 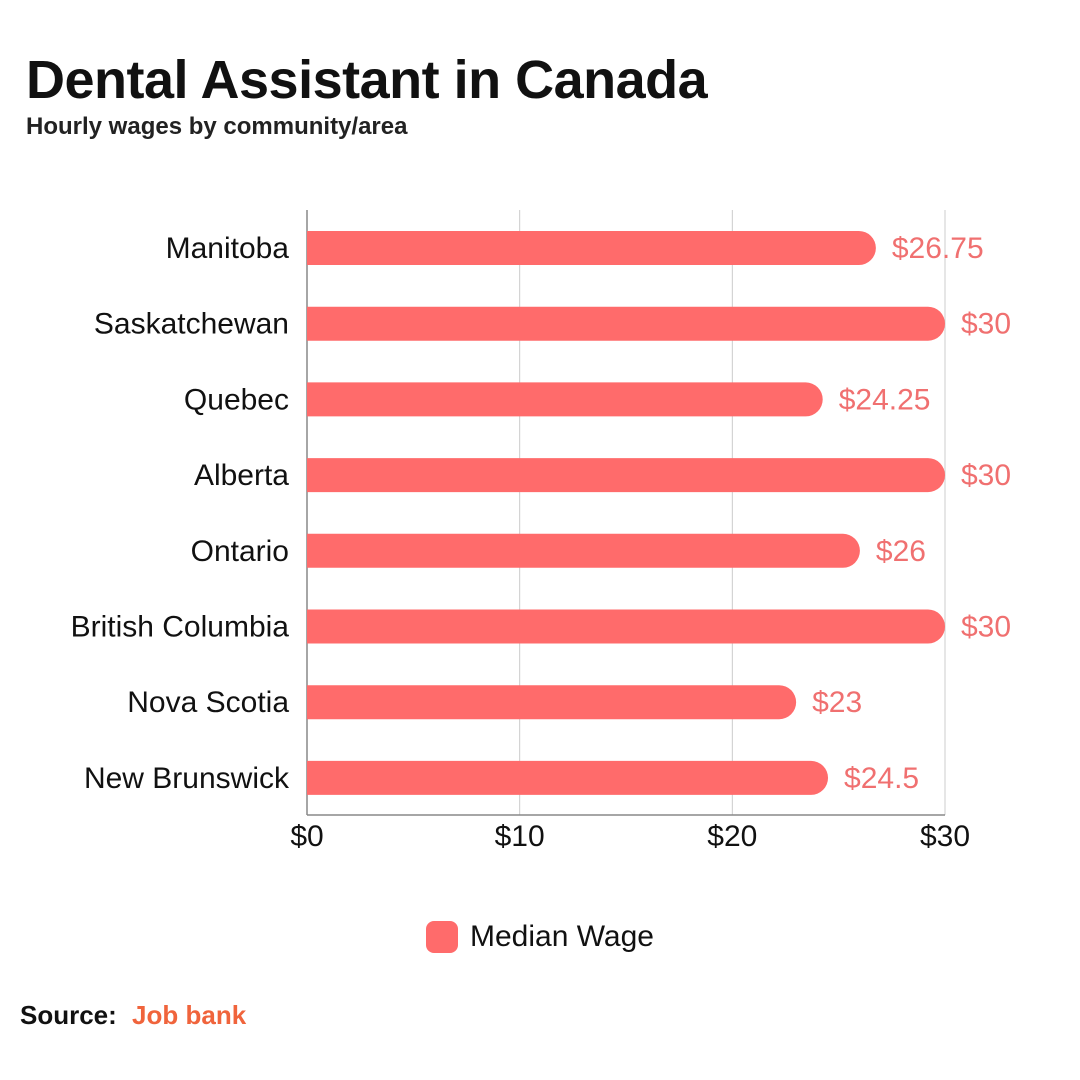 What do you see at coordinates (945, 836) in the screenshot?
I see `x-tick-label: $30` at bounding box center [945, 836].